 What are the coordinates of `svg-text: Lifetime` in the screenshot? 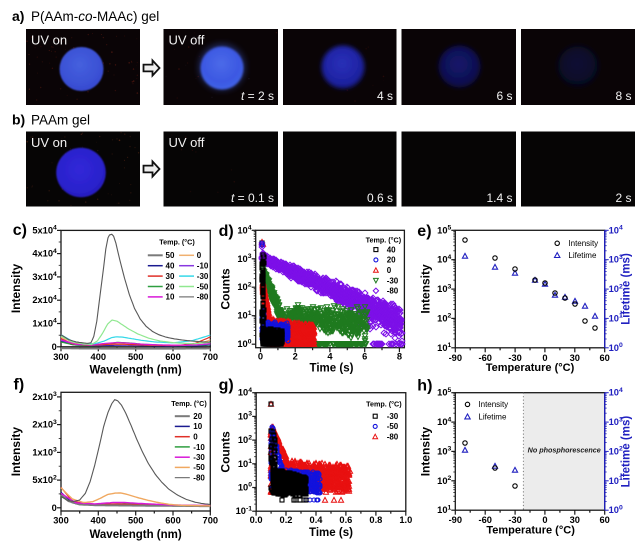 It's located at (582, 255).